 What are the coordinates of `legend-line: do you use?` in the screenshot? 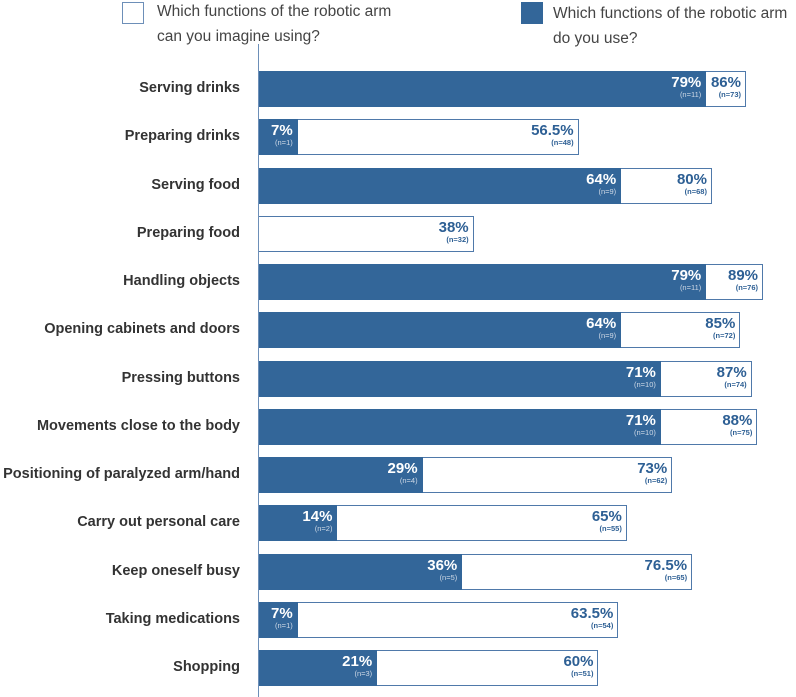 It's located at (595, 38).